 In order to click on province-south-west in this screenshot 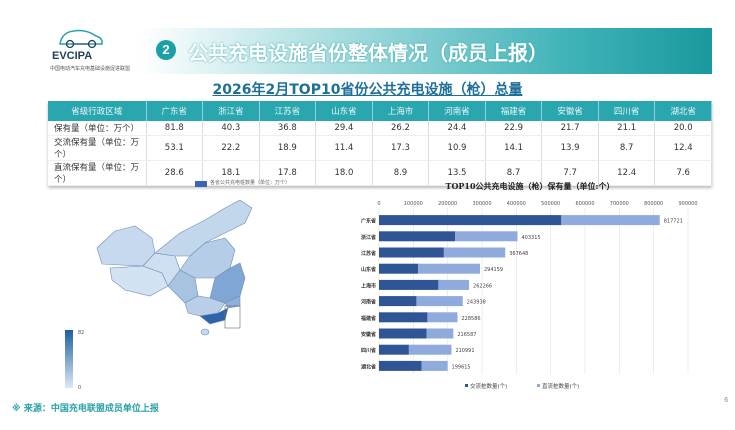, I will do `click(205, 306)`.